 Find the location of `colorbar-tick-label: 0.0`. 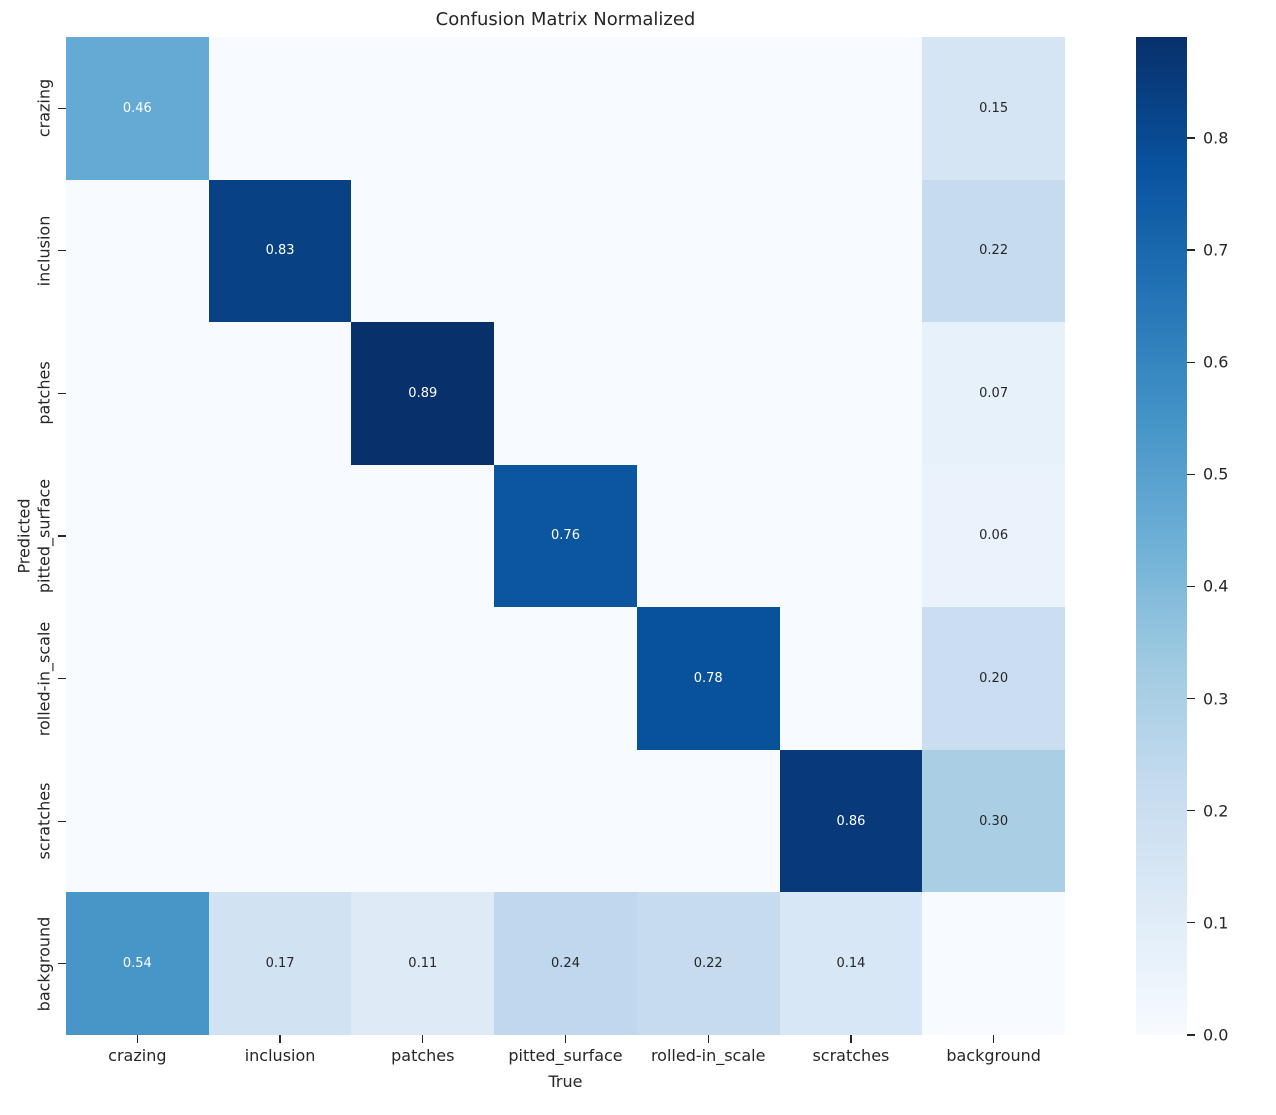

colorbar-tick-label: 0.0 is located at coordinates (1216, 1035).